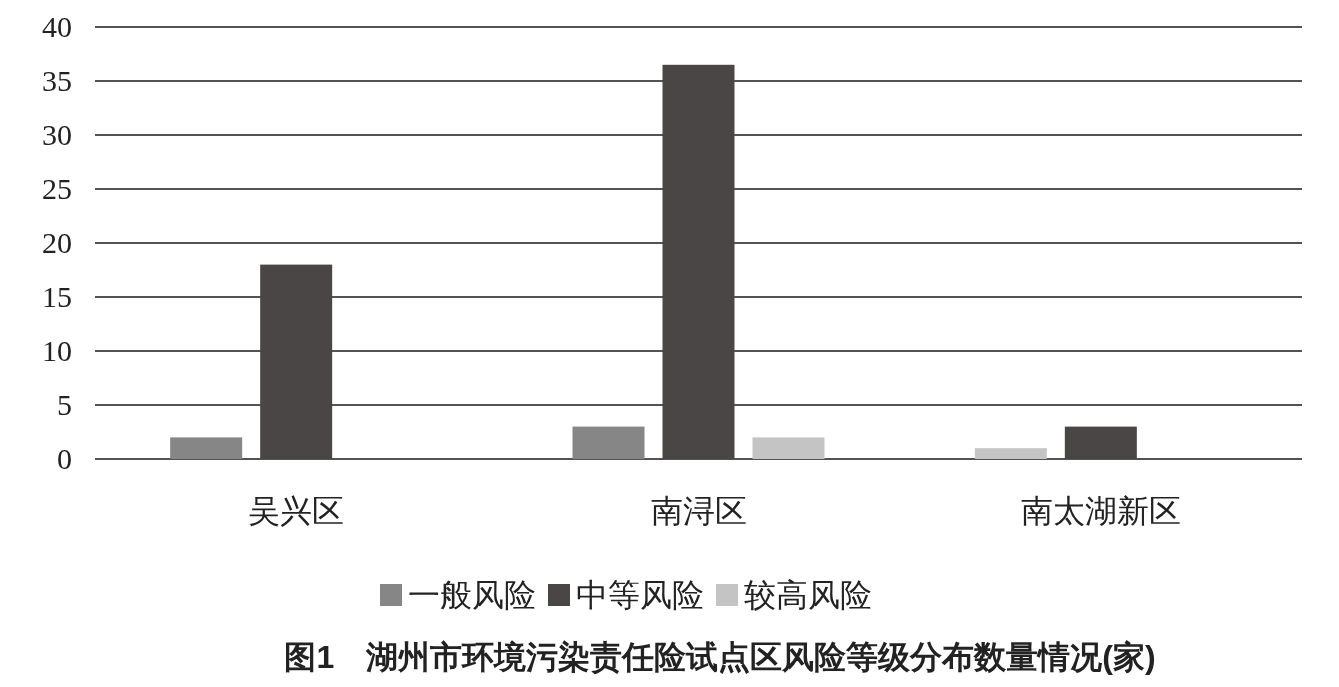  I want to click on legend-label: 较高风险, so click(808, 595).